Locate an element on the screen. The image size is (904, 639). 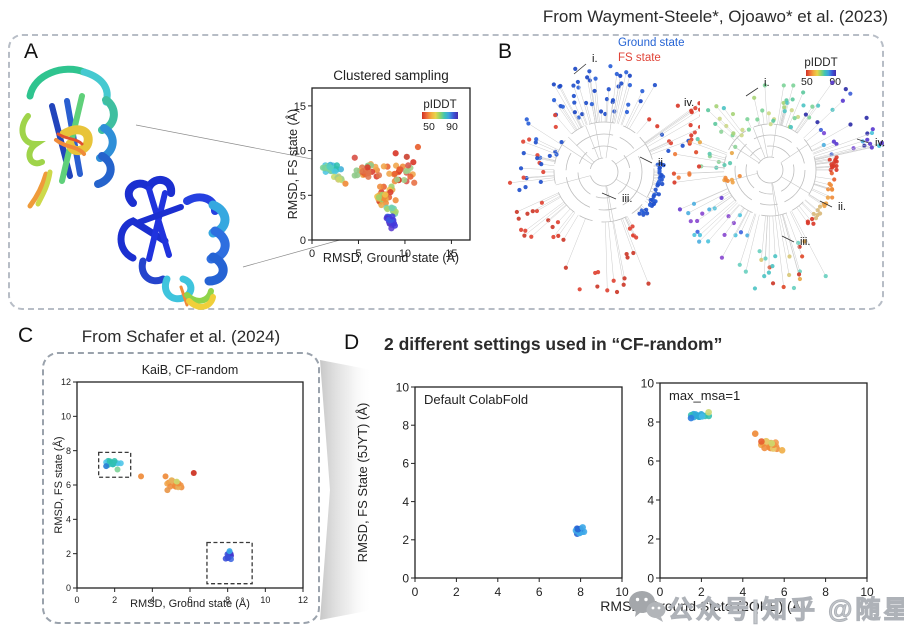
svg-text: 50 is located at coordinates (429, 127).